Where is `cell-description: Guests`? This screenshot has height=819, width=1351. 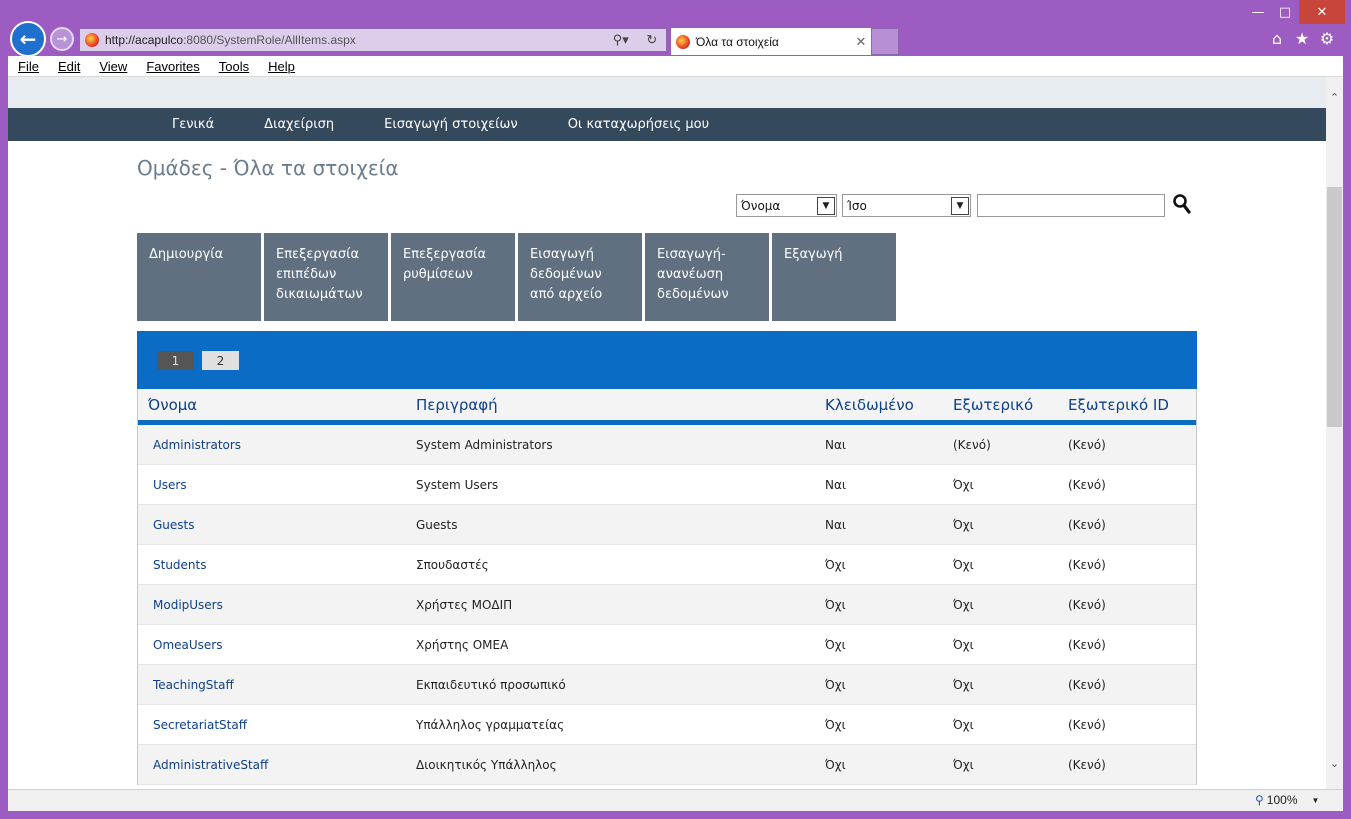
cell-description: Guests is located at coordinates (437, 525).